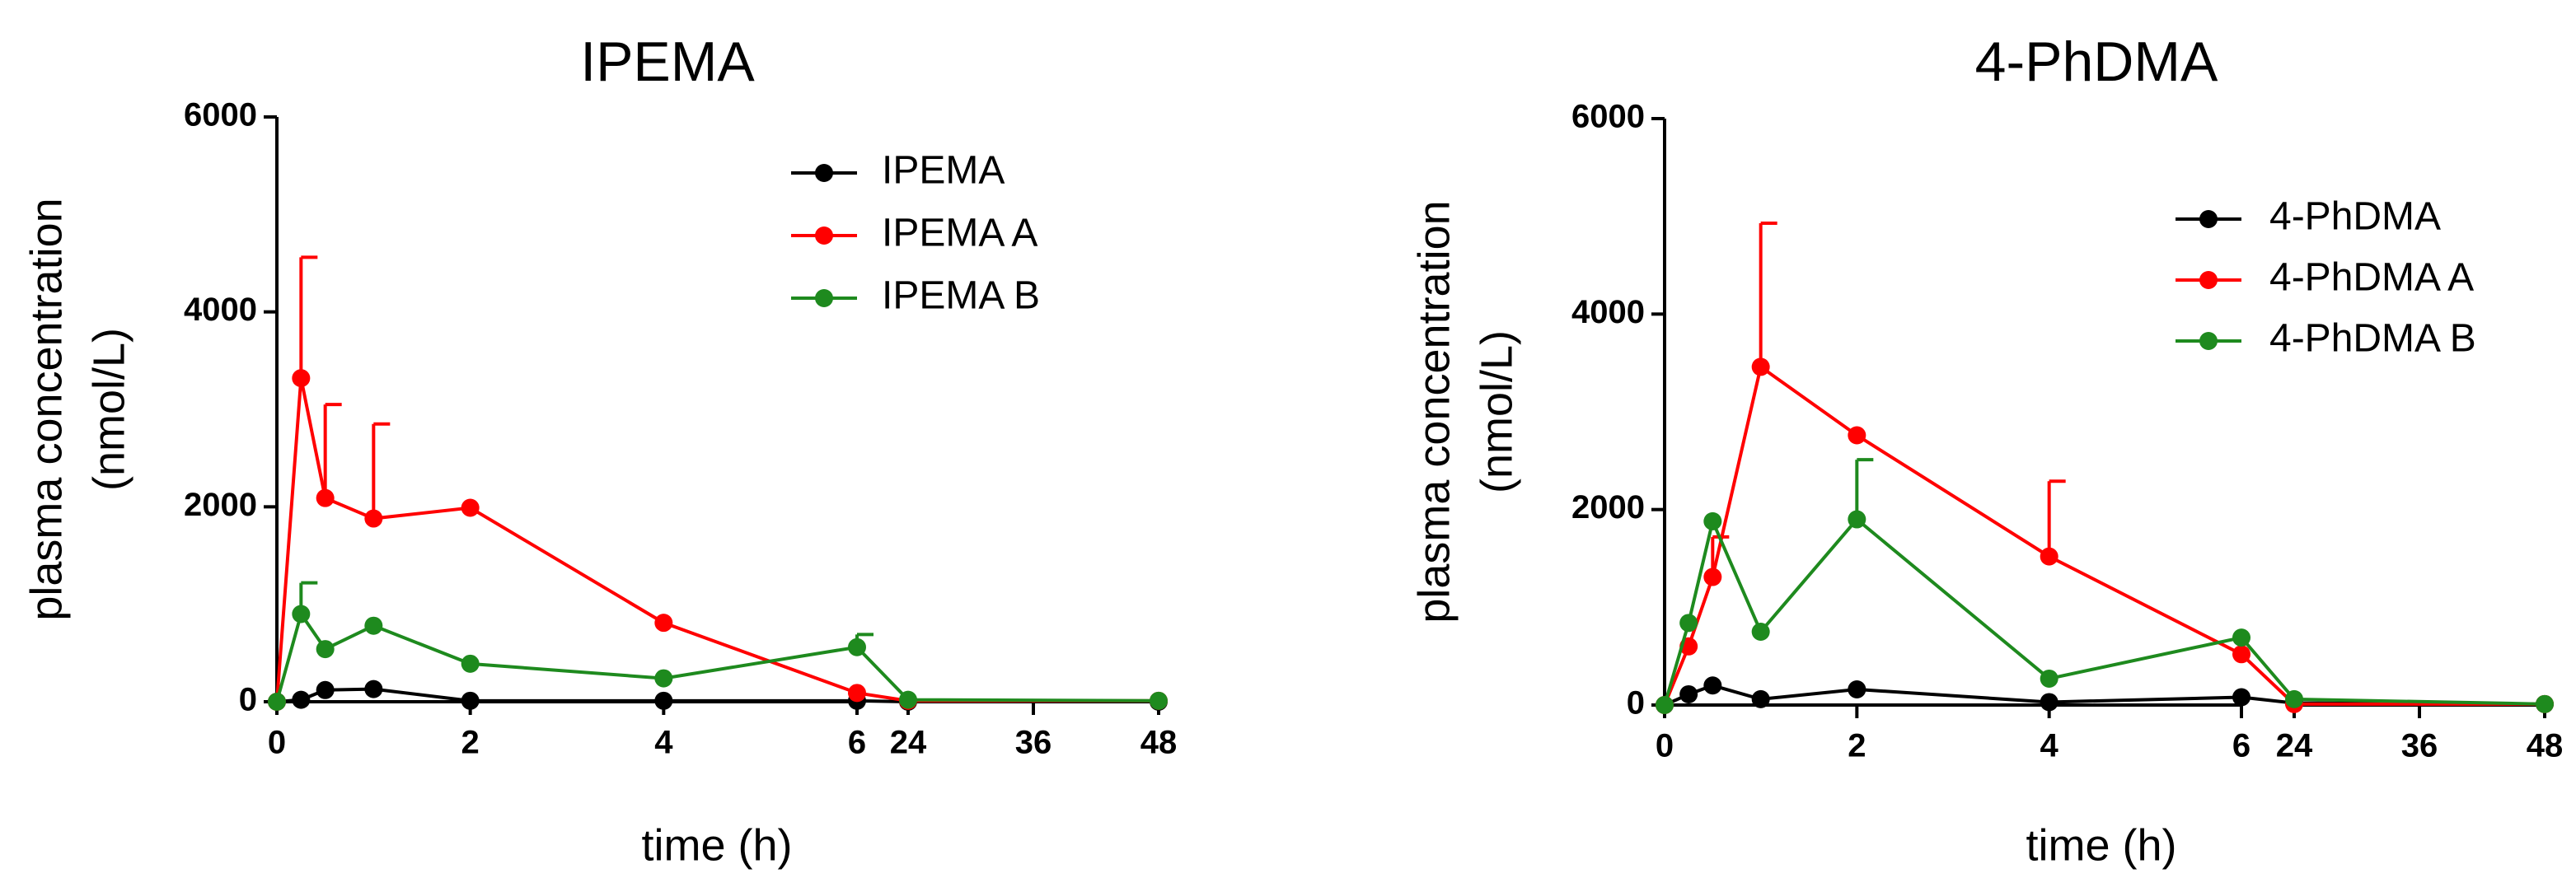 The image size is (2576, 892). I want to click on legend-label: IPEMA B, so click(961, 296).